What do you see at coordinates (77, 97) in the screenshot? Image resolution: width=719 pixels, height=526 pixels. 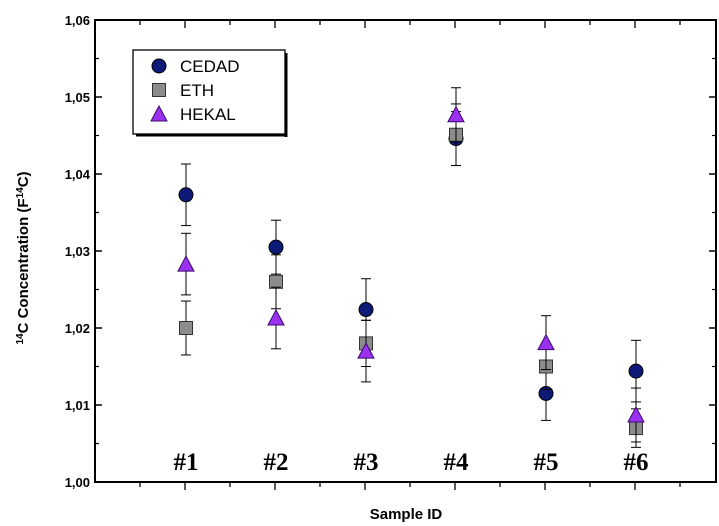 I see `y-tick-label: 1,05` at bounding box center [77, 97].